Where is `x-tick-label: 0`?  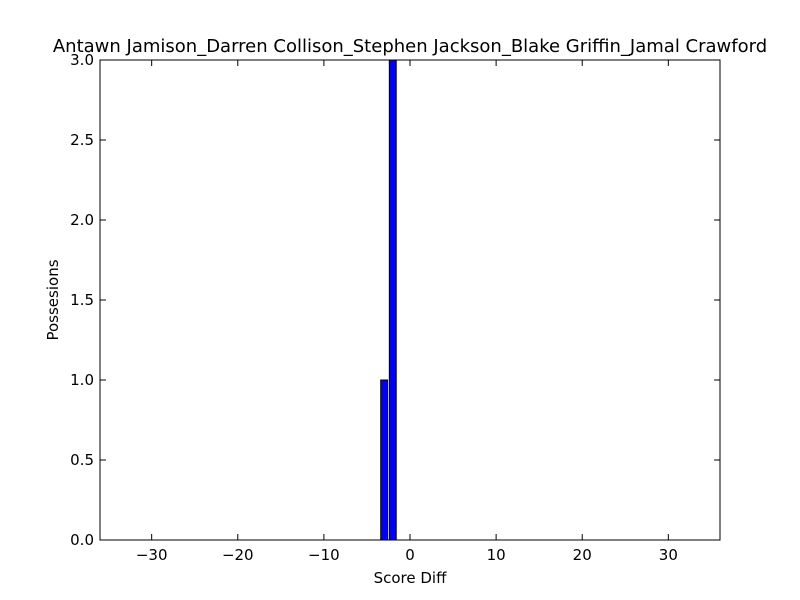
x-tick-label: 0 is located at coordinates (410, 555).